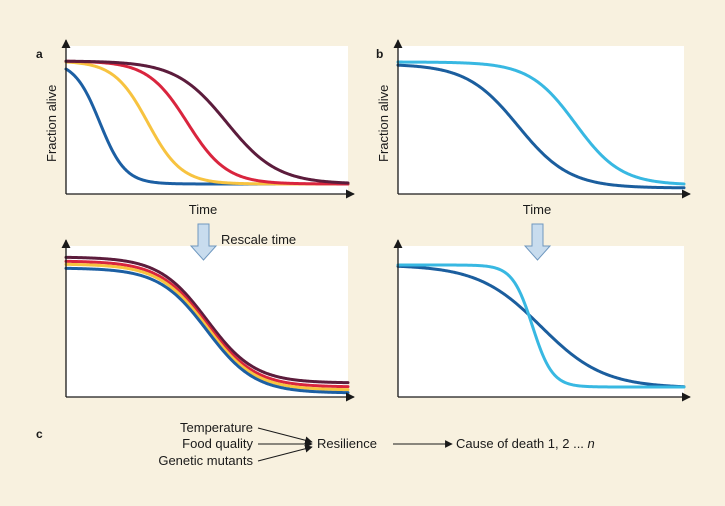 The image size is (725, 506). What do you see at coordinates (537, 242) in the screenshot?
I see `rescale-arrow-b` at bounding box center [537, 242].